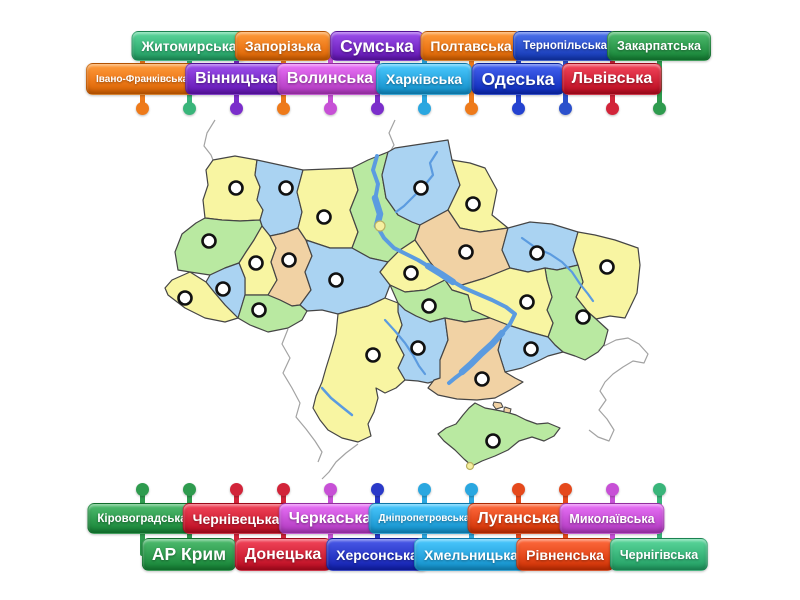 This screenshot has height=600, width=800. Describe the element at coordinates (259, 310) in the screenshot. I see `answer-spot-chernivtsi` at that location.